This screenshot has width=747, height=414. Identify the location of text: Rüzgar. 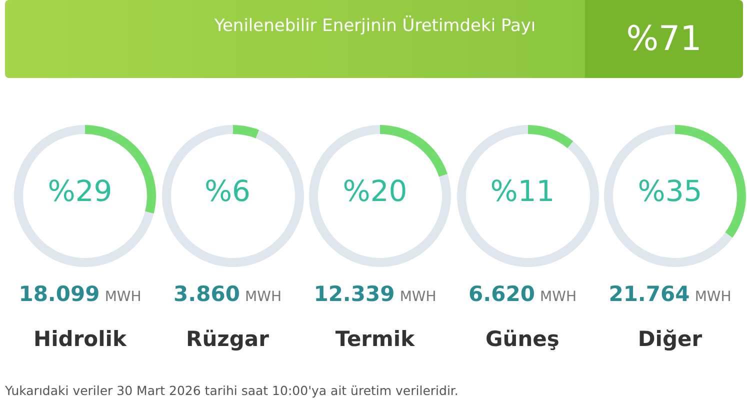
(227, 339).